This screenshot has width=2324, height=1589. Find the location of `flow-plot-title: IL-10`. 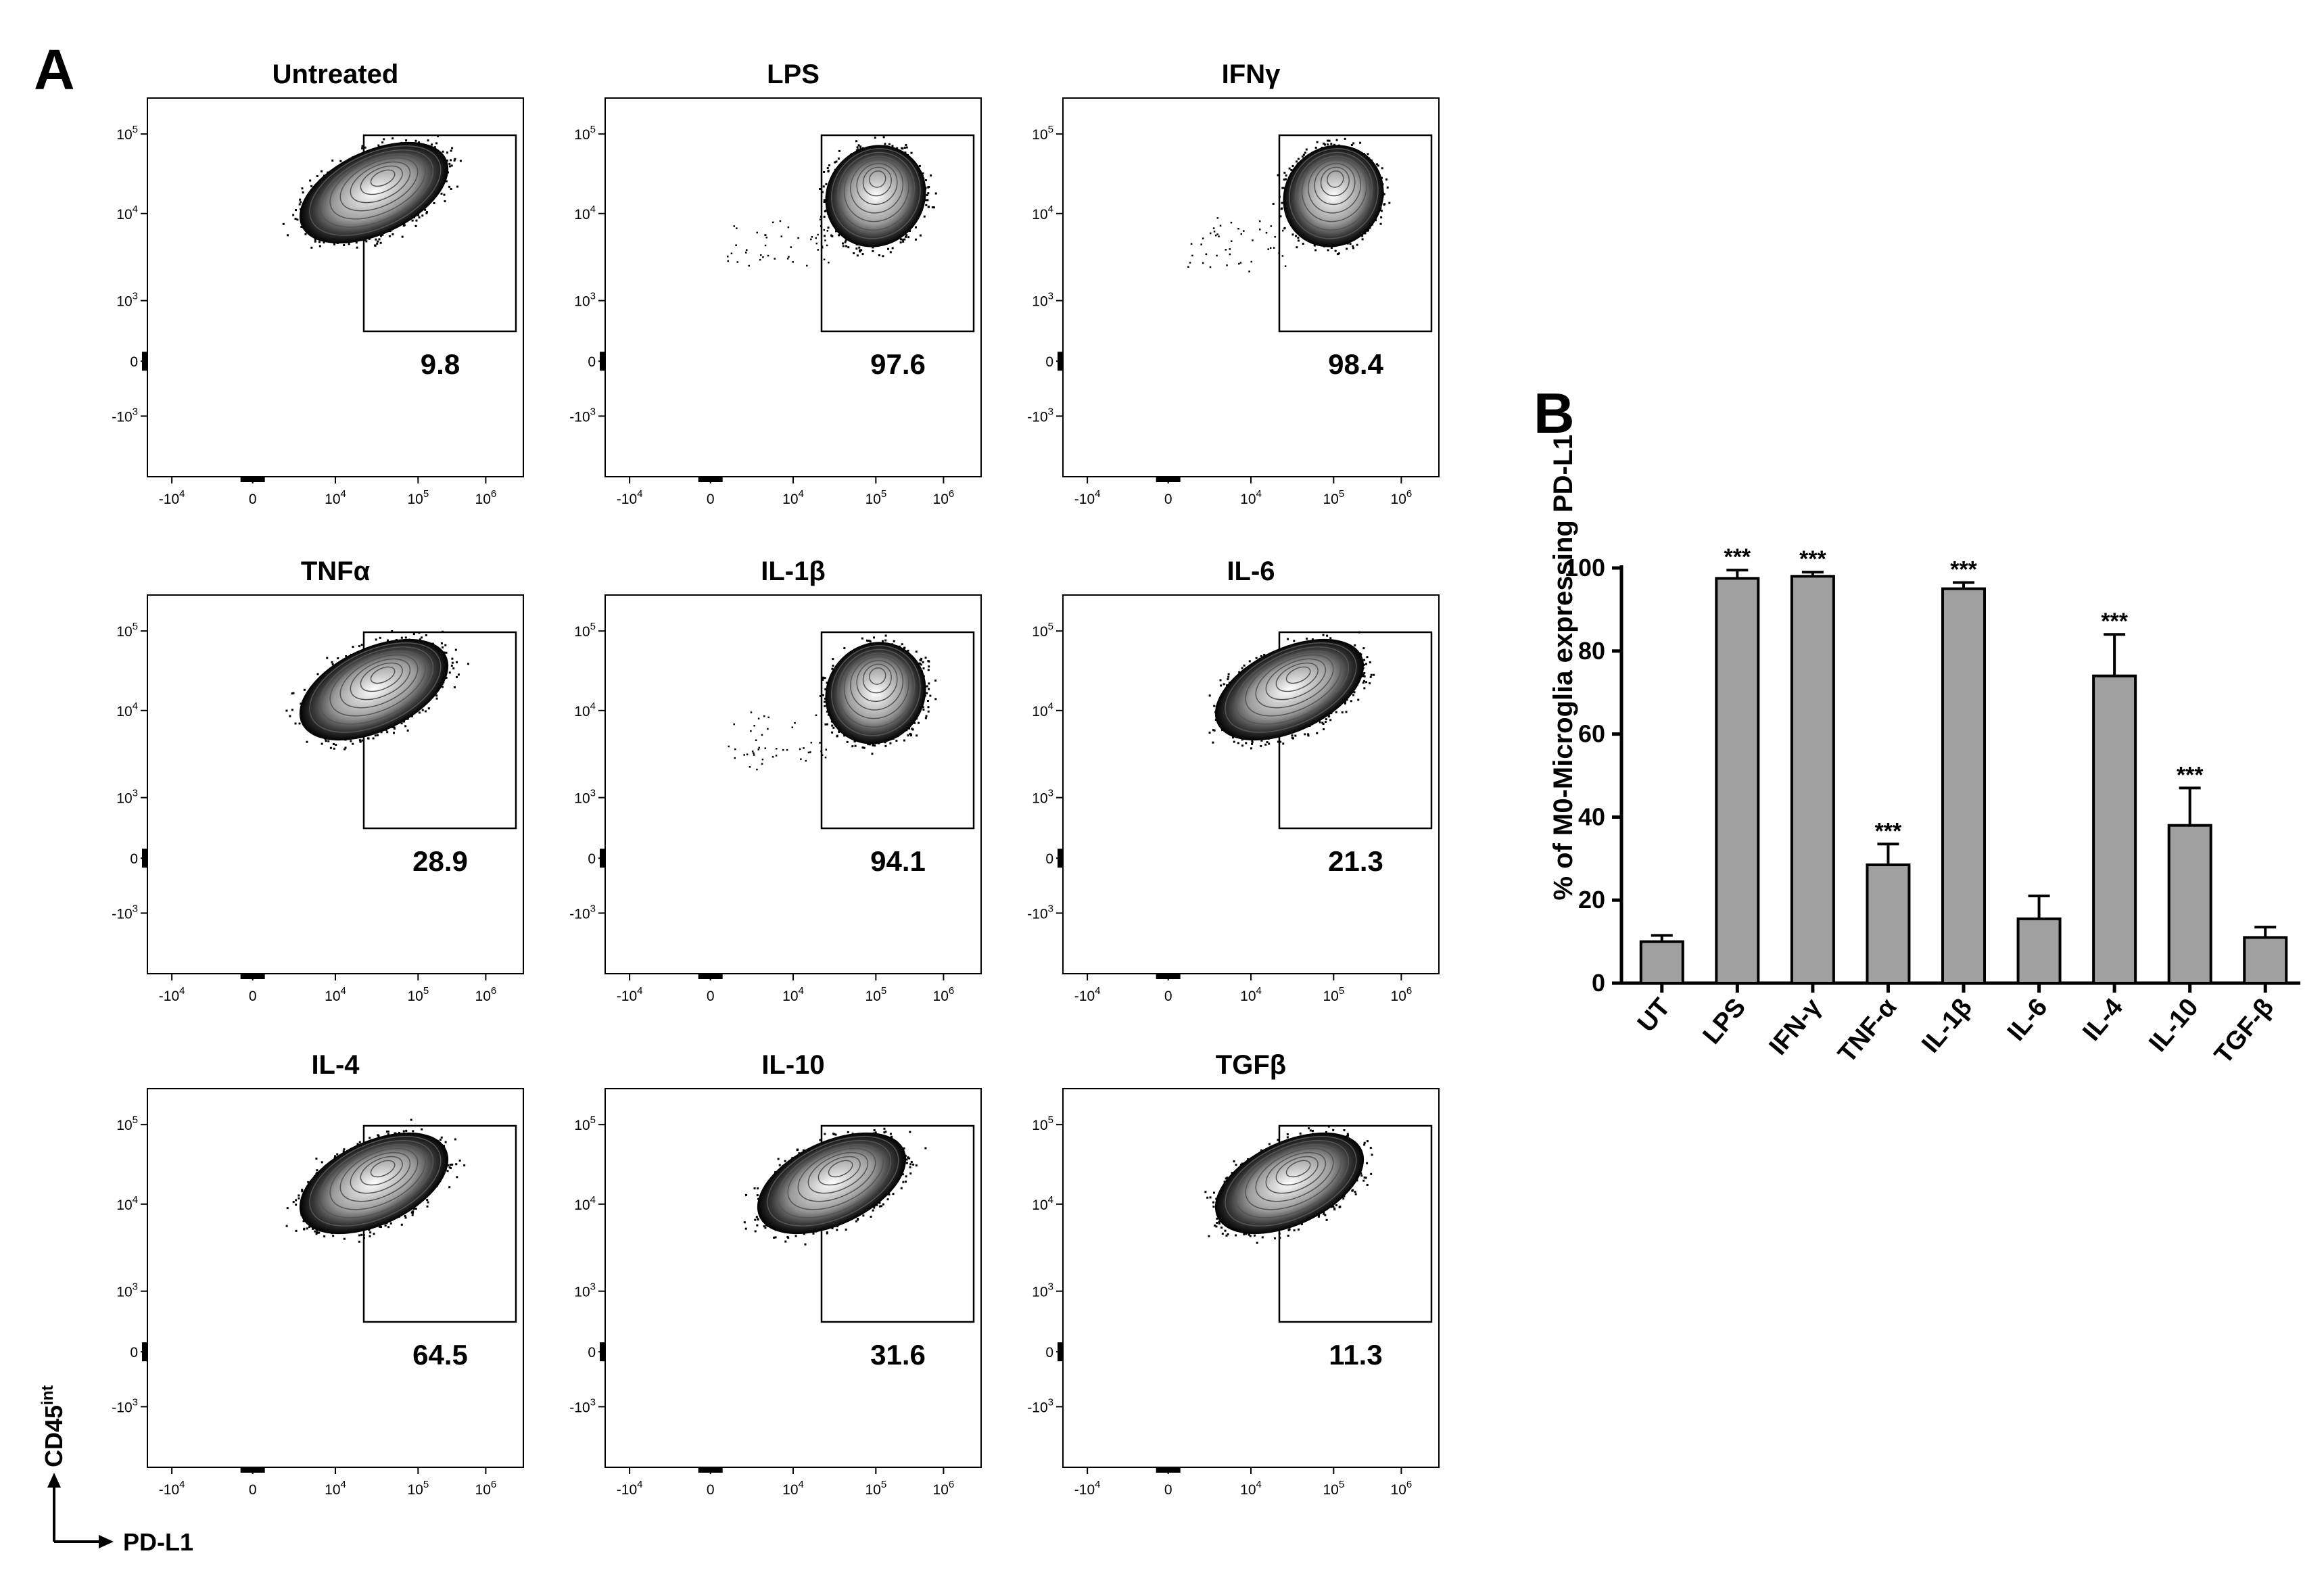

flow-plot-title: IL-10 is located at coordinates (792, 1065).